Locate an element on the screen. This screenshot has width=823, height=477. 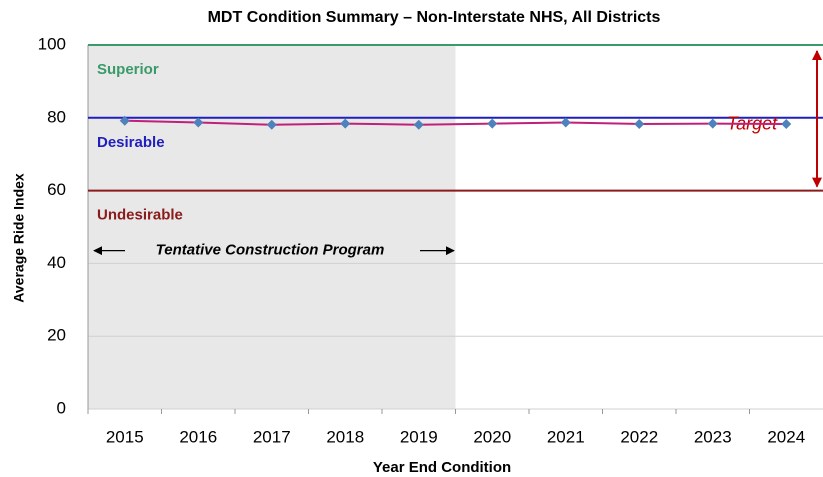
x-tick-label: 2020 is located at coordinates (492, 436).